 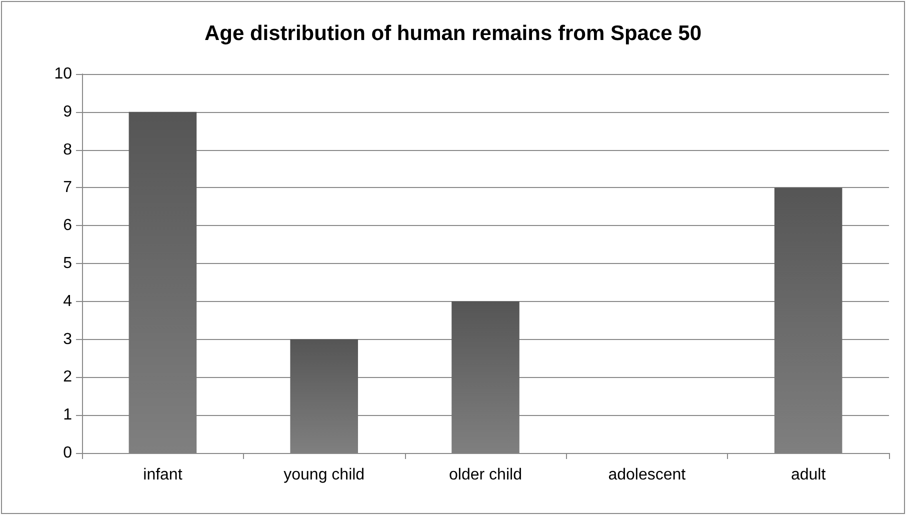 I want to click on y-tick-label: 3, so click(x=67, y=339).